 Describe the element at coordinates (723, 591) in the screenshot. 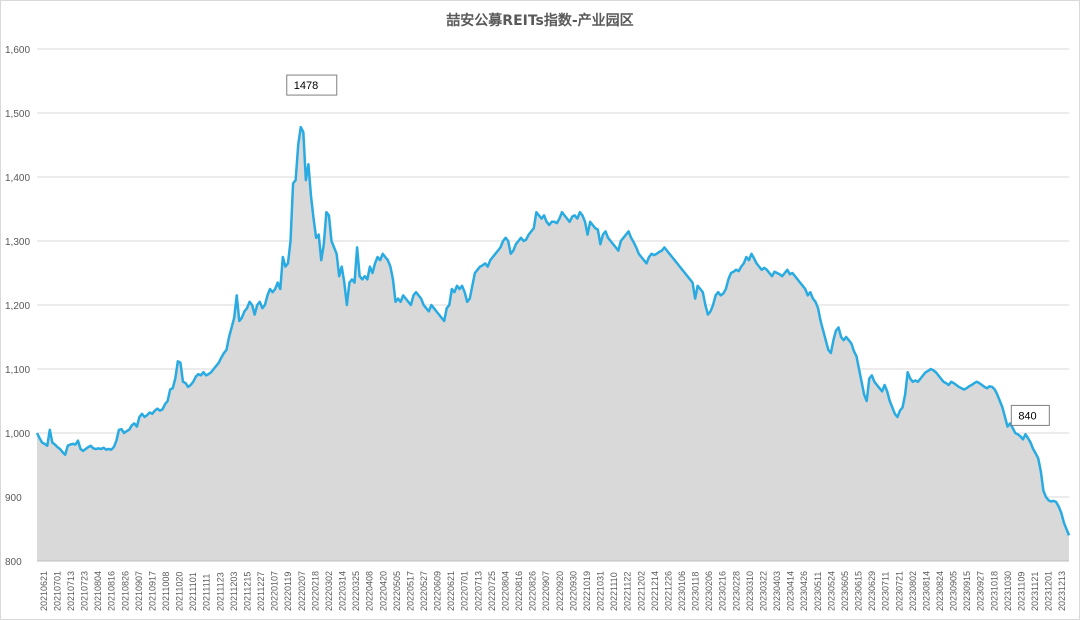

I see `x-tick-label: 20230216` at that location.